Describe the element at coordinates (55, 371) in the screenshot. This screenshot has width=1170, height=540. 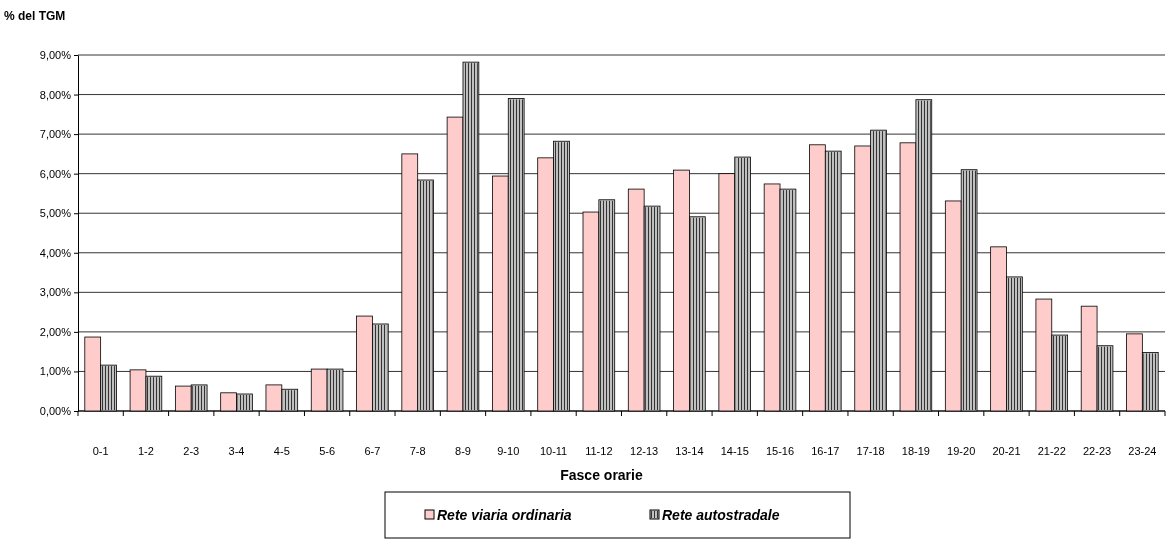
I see `y-tick-label: 1,00%` at that location.